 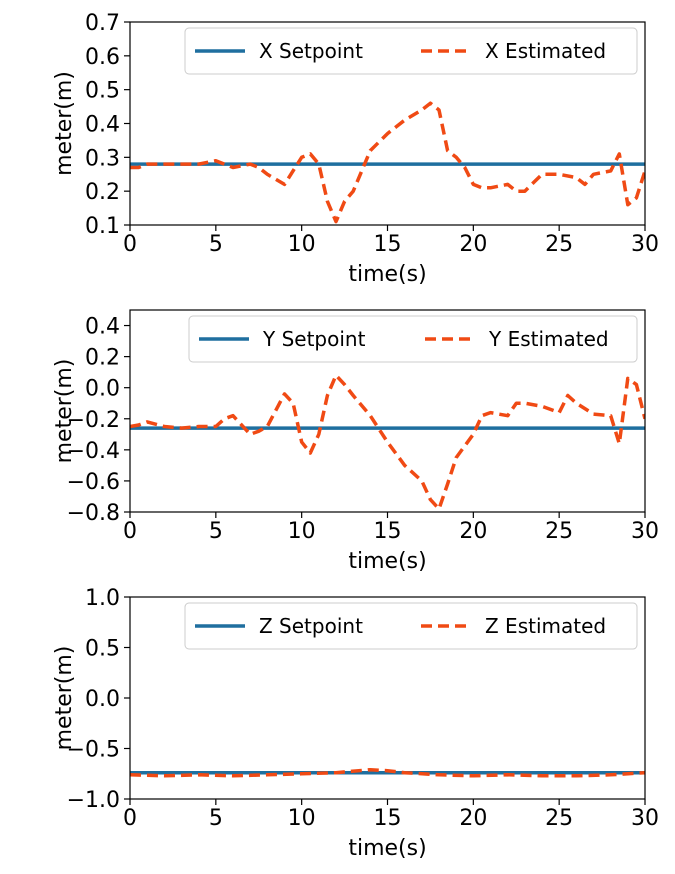 I want to click on legend-label-setpoint: X Setpoint, so click(x=311, y=51).